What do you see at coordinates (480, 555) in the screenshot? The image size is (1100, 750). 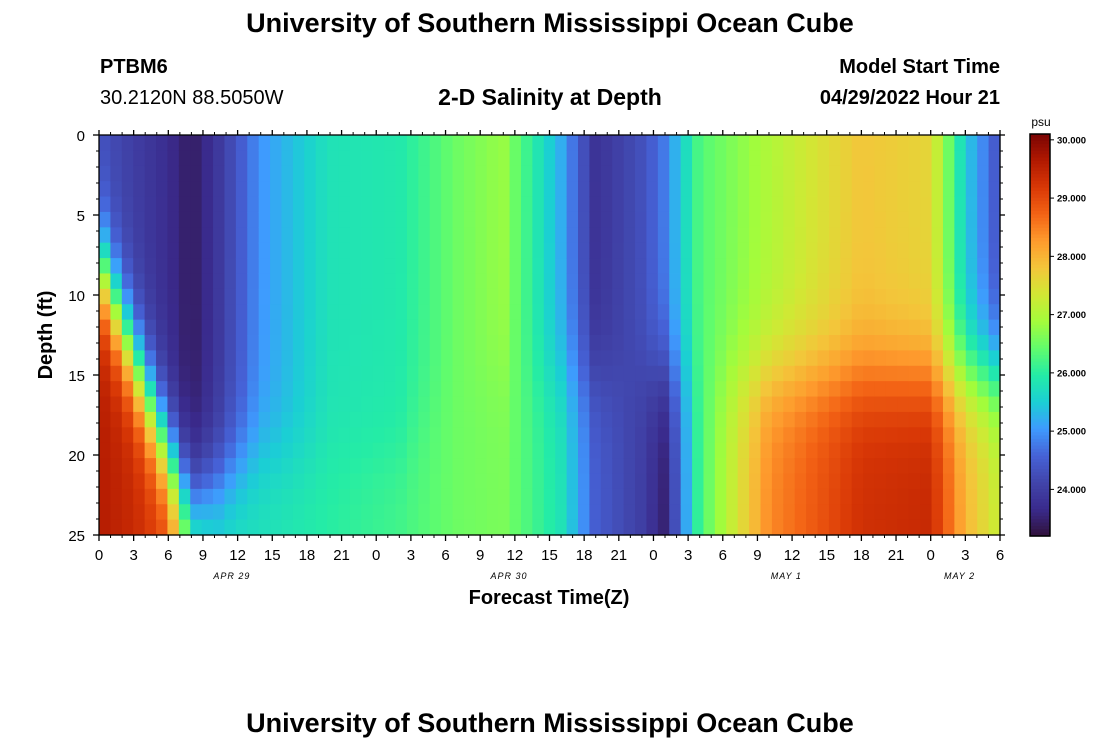 I see `x-tick-label: 9` at bounding box center [480, 555].